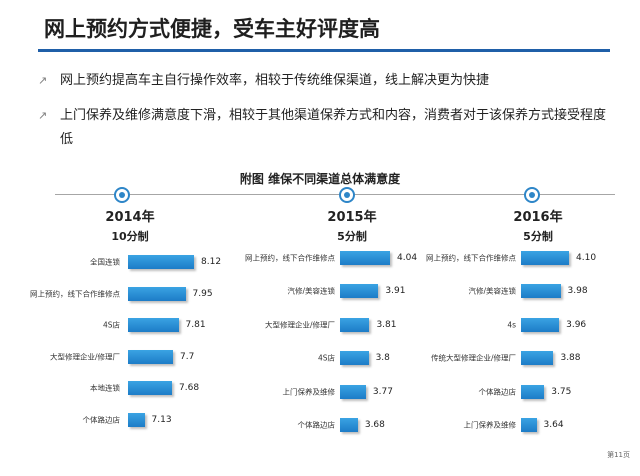  Describe the element at coordinates (586, 258) in the screenshot. I see `bar-value-label: 4.10` at that location.